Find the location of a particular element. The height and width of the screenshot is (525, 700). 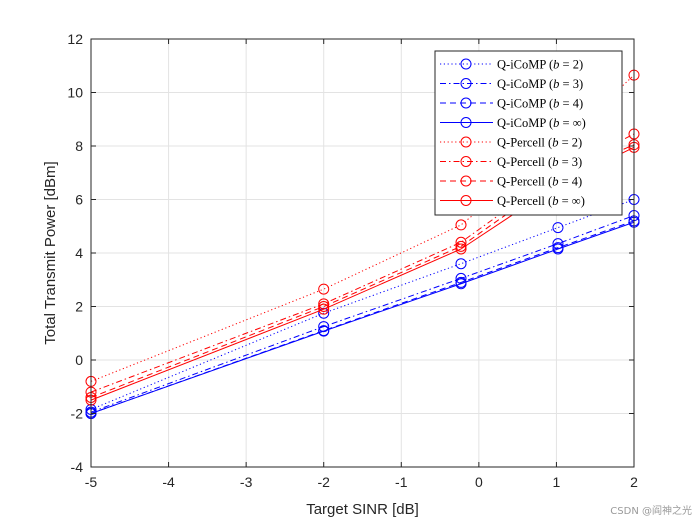

y-tick-label: 4 is located at coordinates (79, 253).